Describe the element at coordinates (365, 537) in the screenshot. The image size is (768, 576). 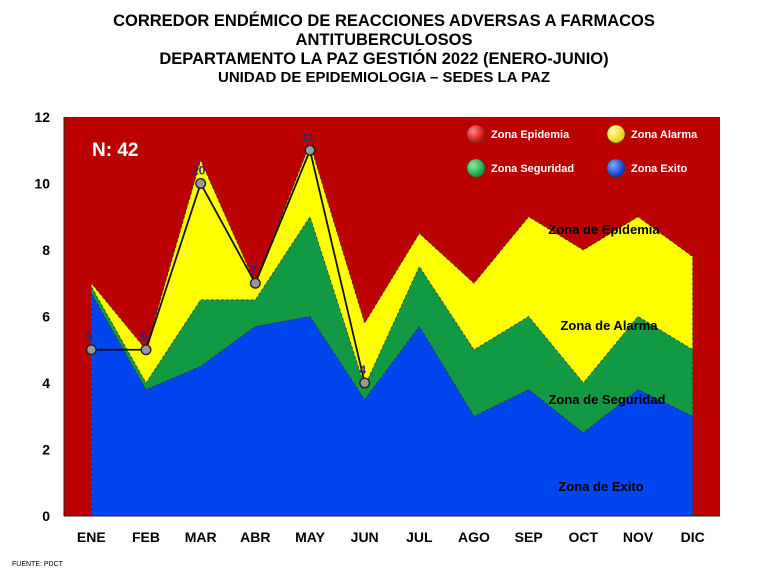
I see `x-tick-label: JUN` at that location.